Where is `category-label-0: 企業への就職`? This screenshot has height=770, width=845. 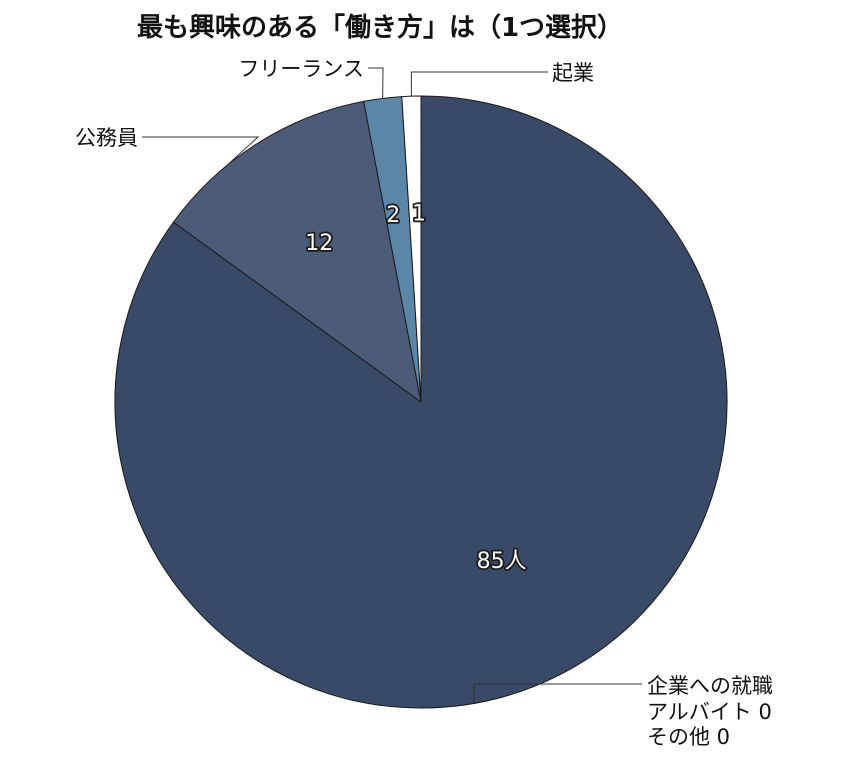
category-label-0: 企業への就職 is located at coordinates (710, 686).